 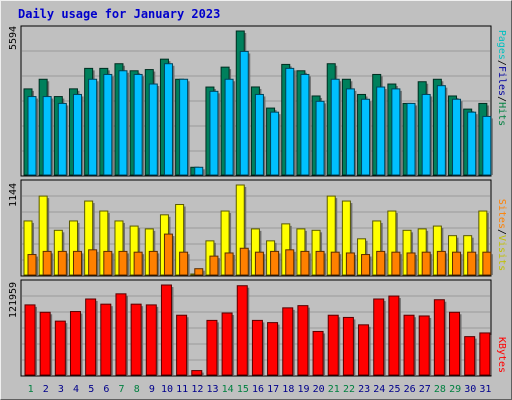 What do you see at coordinates (13, 195) in the screenshot?
I see `panel-2-ymax-label: 1144` at bounding box center [13, 195].